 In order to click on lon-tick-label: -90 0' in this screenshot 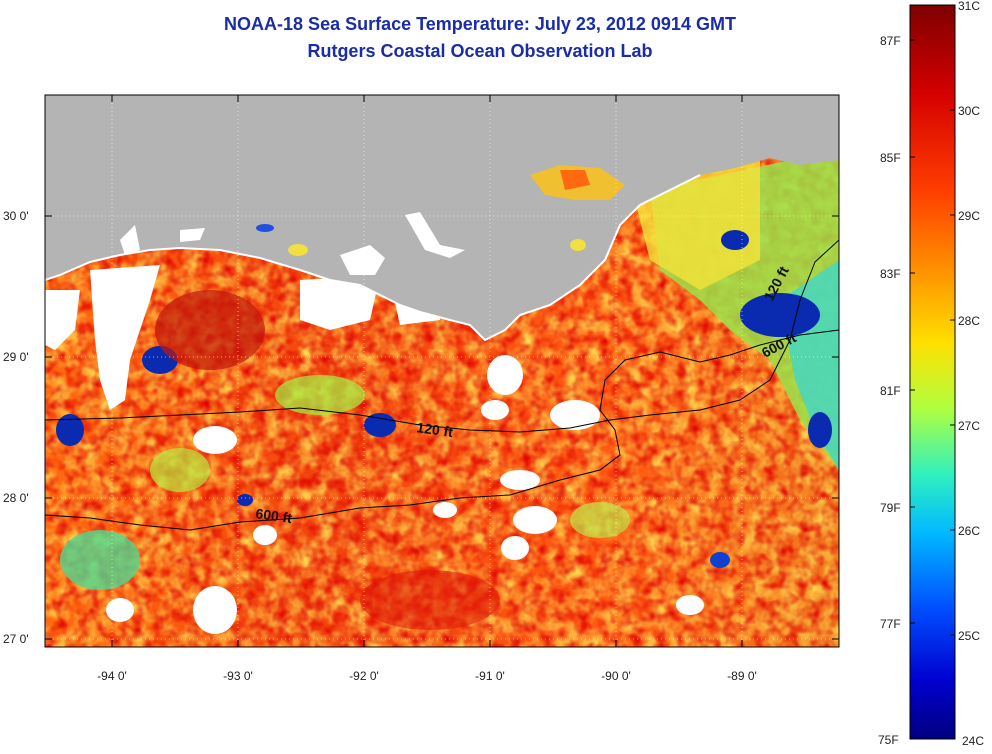, I will do `click(616, 676)`.